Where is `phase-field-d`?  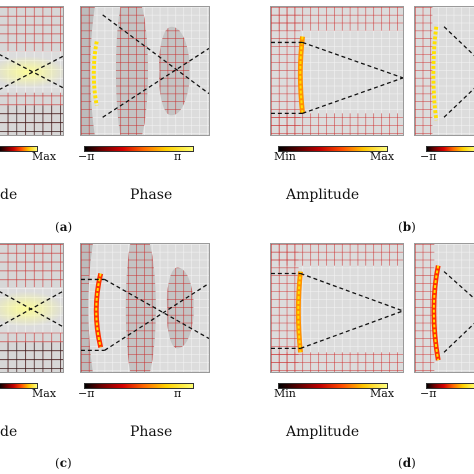
phase-field-d is located at coordinates (444, 308).